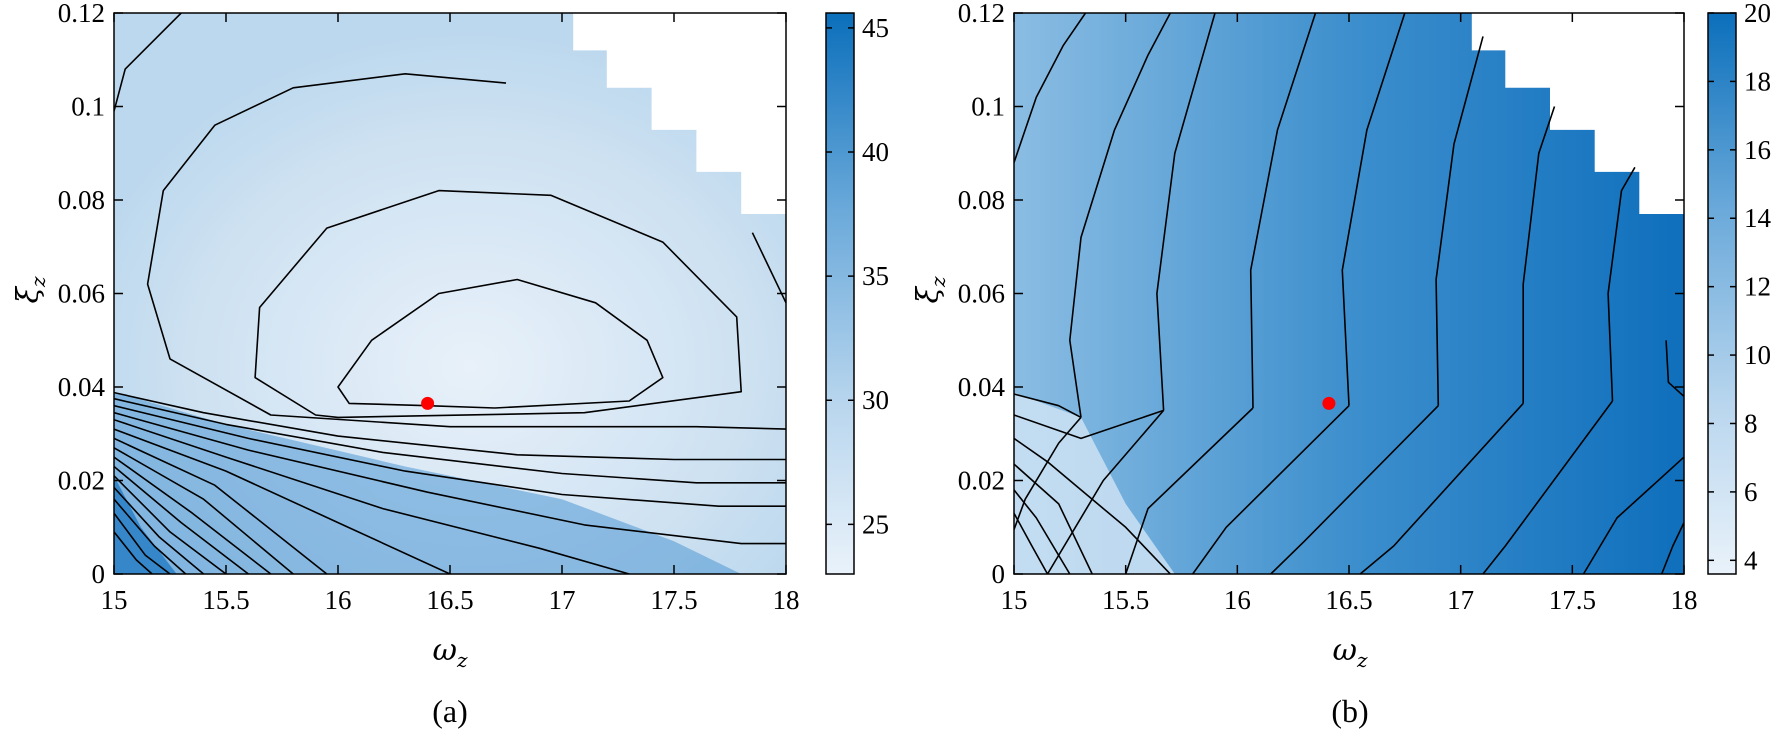 This screenshot has height=731, width=1772. What do you see at coordinates (450, 711) in the screenshot?
I see `panel-a-caption: (a)` at bounding box center [450, 711].